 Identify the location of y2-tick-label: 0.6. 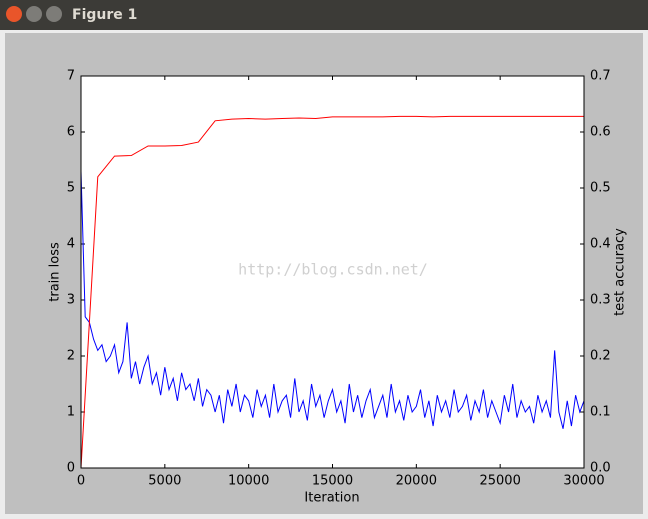
(600, 132).